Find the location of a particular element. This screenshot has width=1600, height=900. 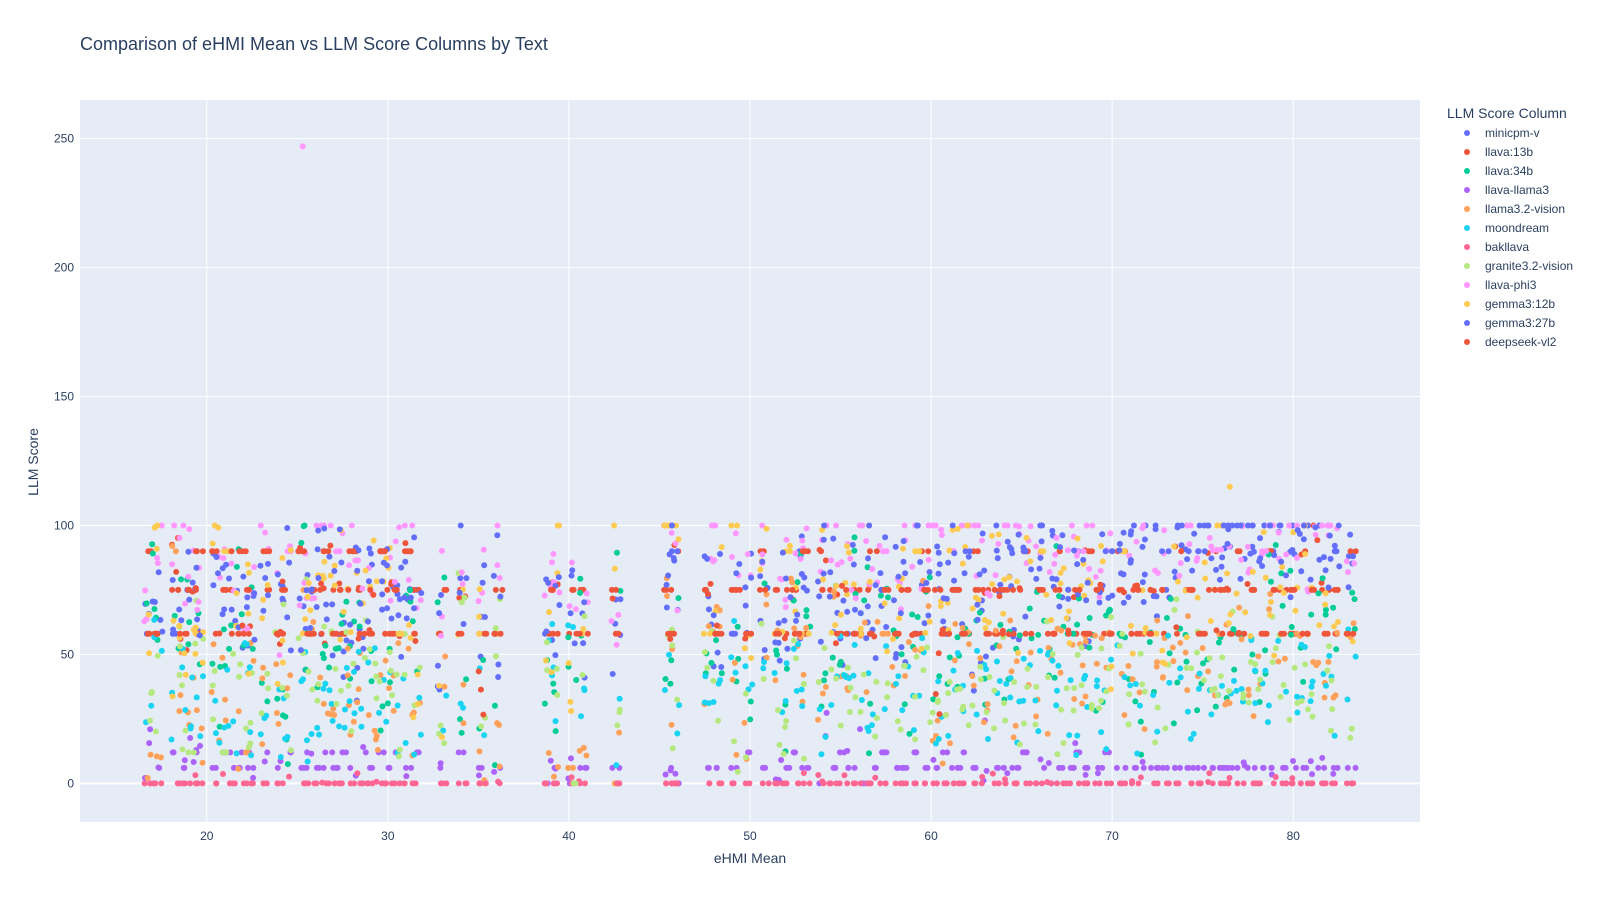

y-tick-label: 250 is located at coordinates (64, 139).